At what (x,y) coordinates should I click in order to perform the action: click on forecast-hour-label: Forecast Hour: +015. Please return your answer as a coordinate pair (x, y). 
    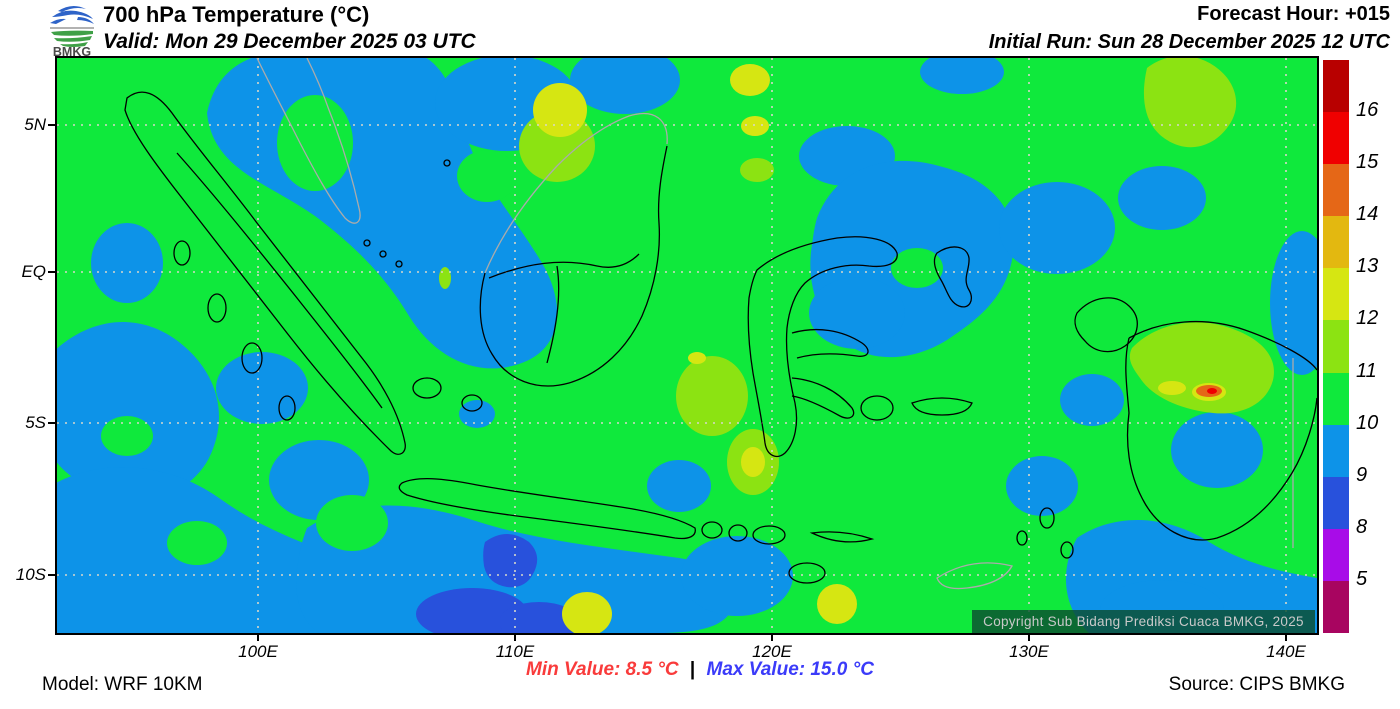
    Looking at the image, I should click on (1293, 14).